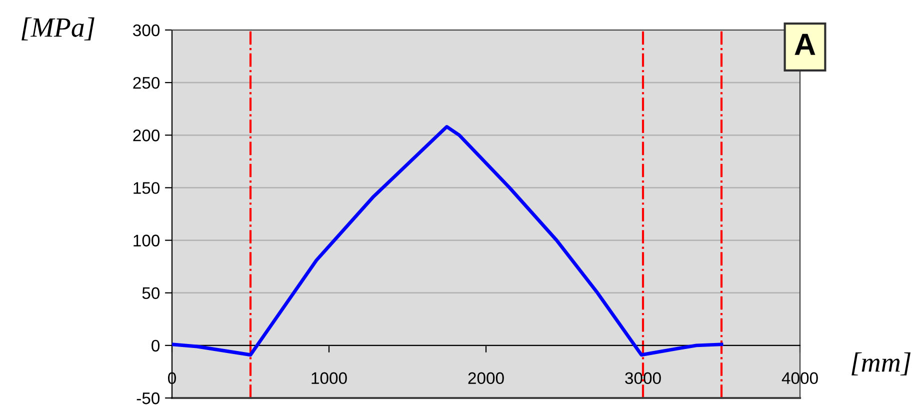  I want to click on x-tick-label: 1000, so click(329, 378).